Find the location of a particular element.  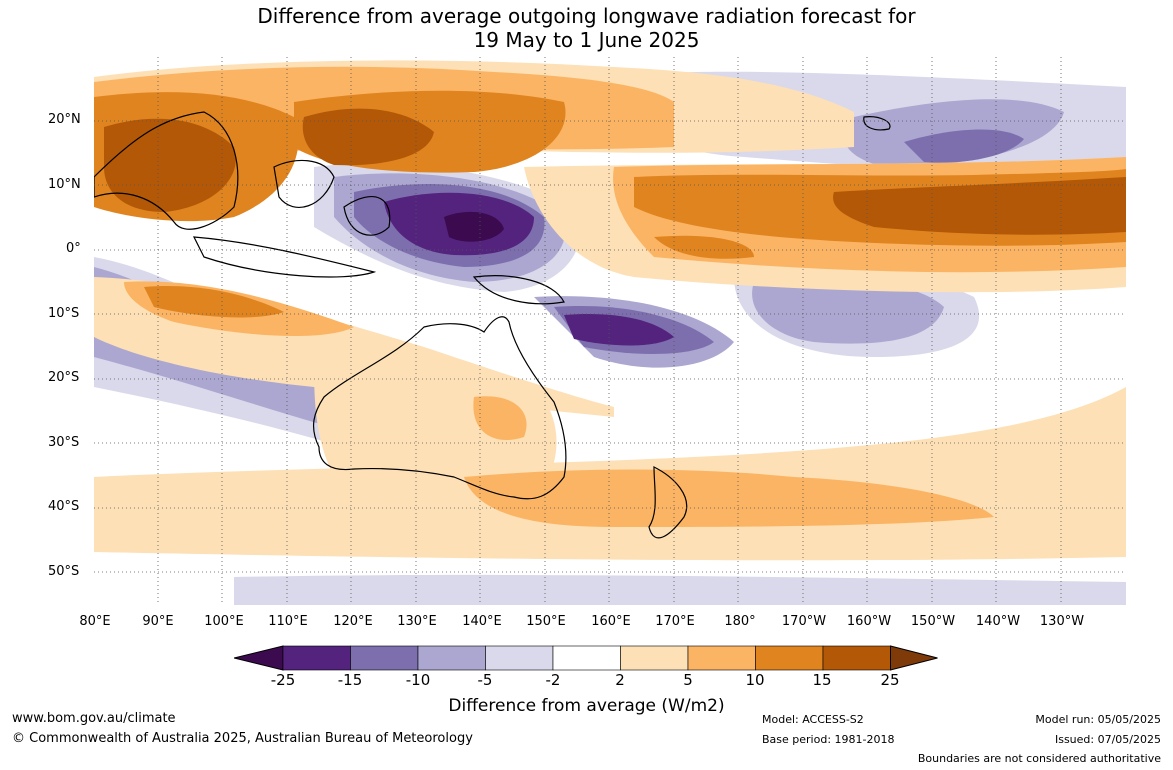

lon-label-130e: 130°E is located at coordinates (417, 621).